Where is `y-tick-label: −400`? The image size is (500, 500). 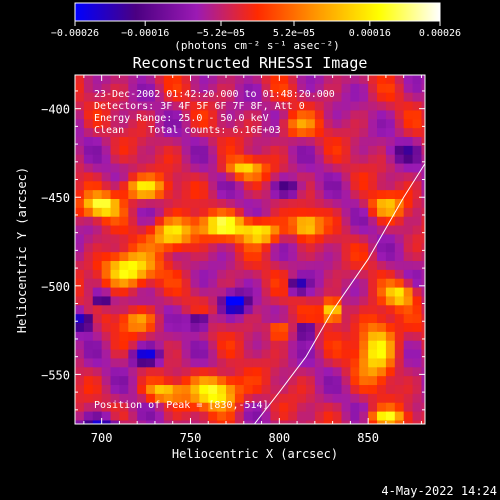 y-tick-label: −400 is located at coordinates (55, 110).